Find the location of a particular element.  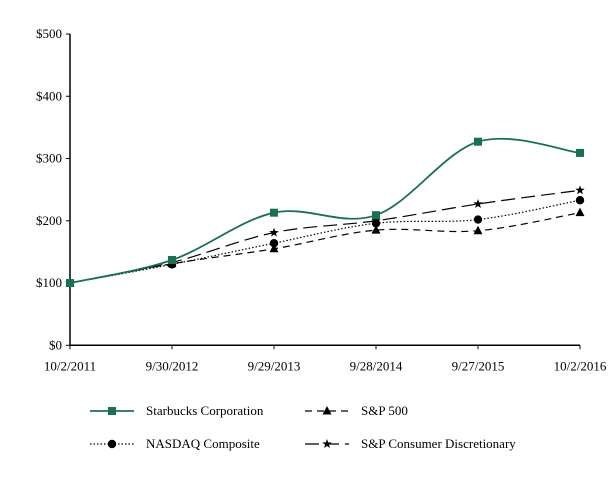

x-tick-label: 10/2/2016 is located at coordinates (580, 365).